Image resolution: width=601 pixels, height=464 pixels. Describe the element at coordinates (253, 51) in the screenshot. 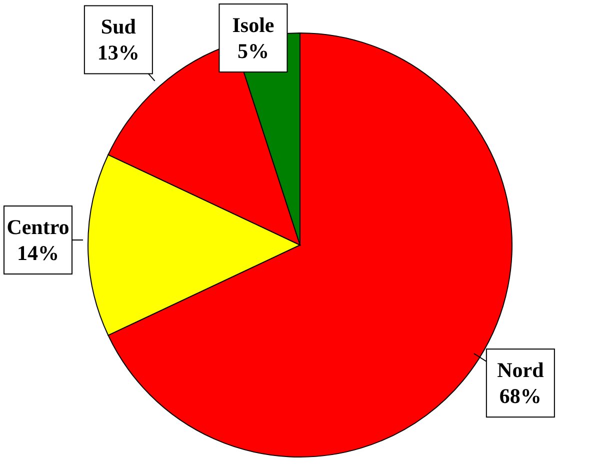

I see `data-label: 5%` at that location.